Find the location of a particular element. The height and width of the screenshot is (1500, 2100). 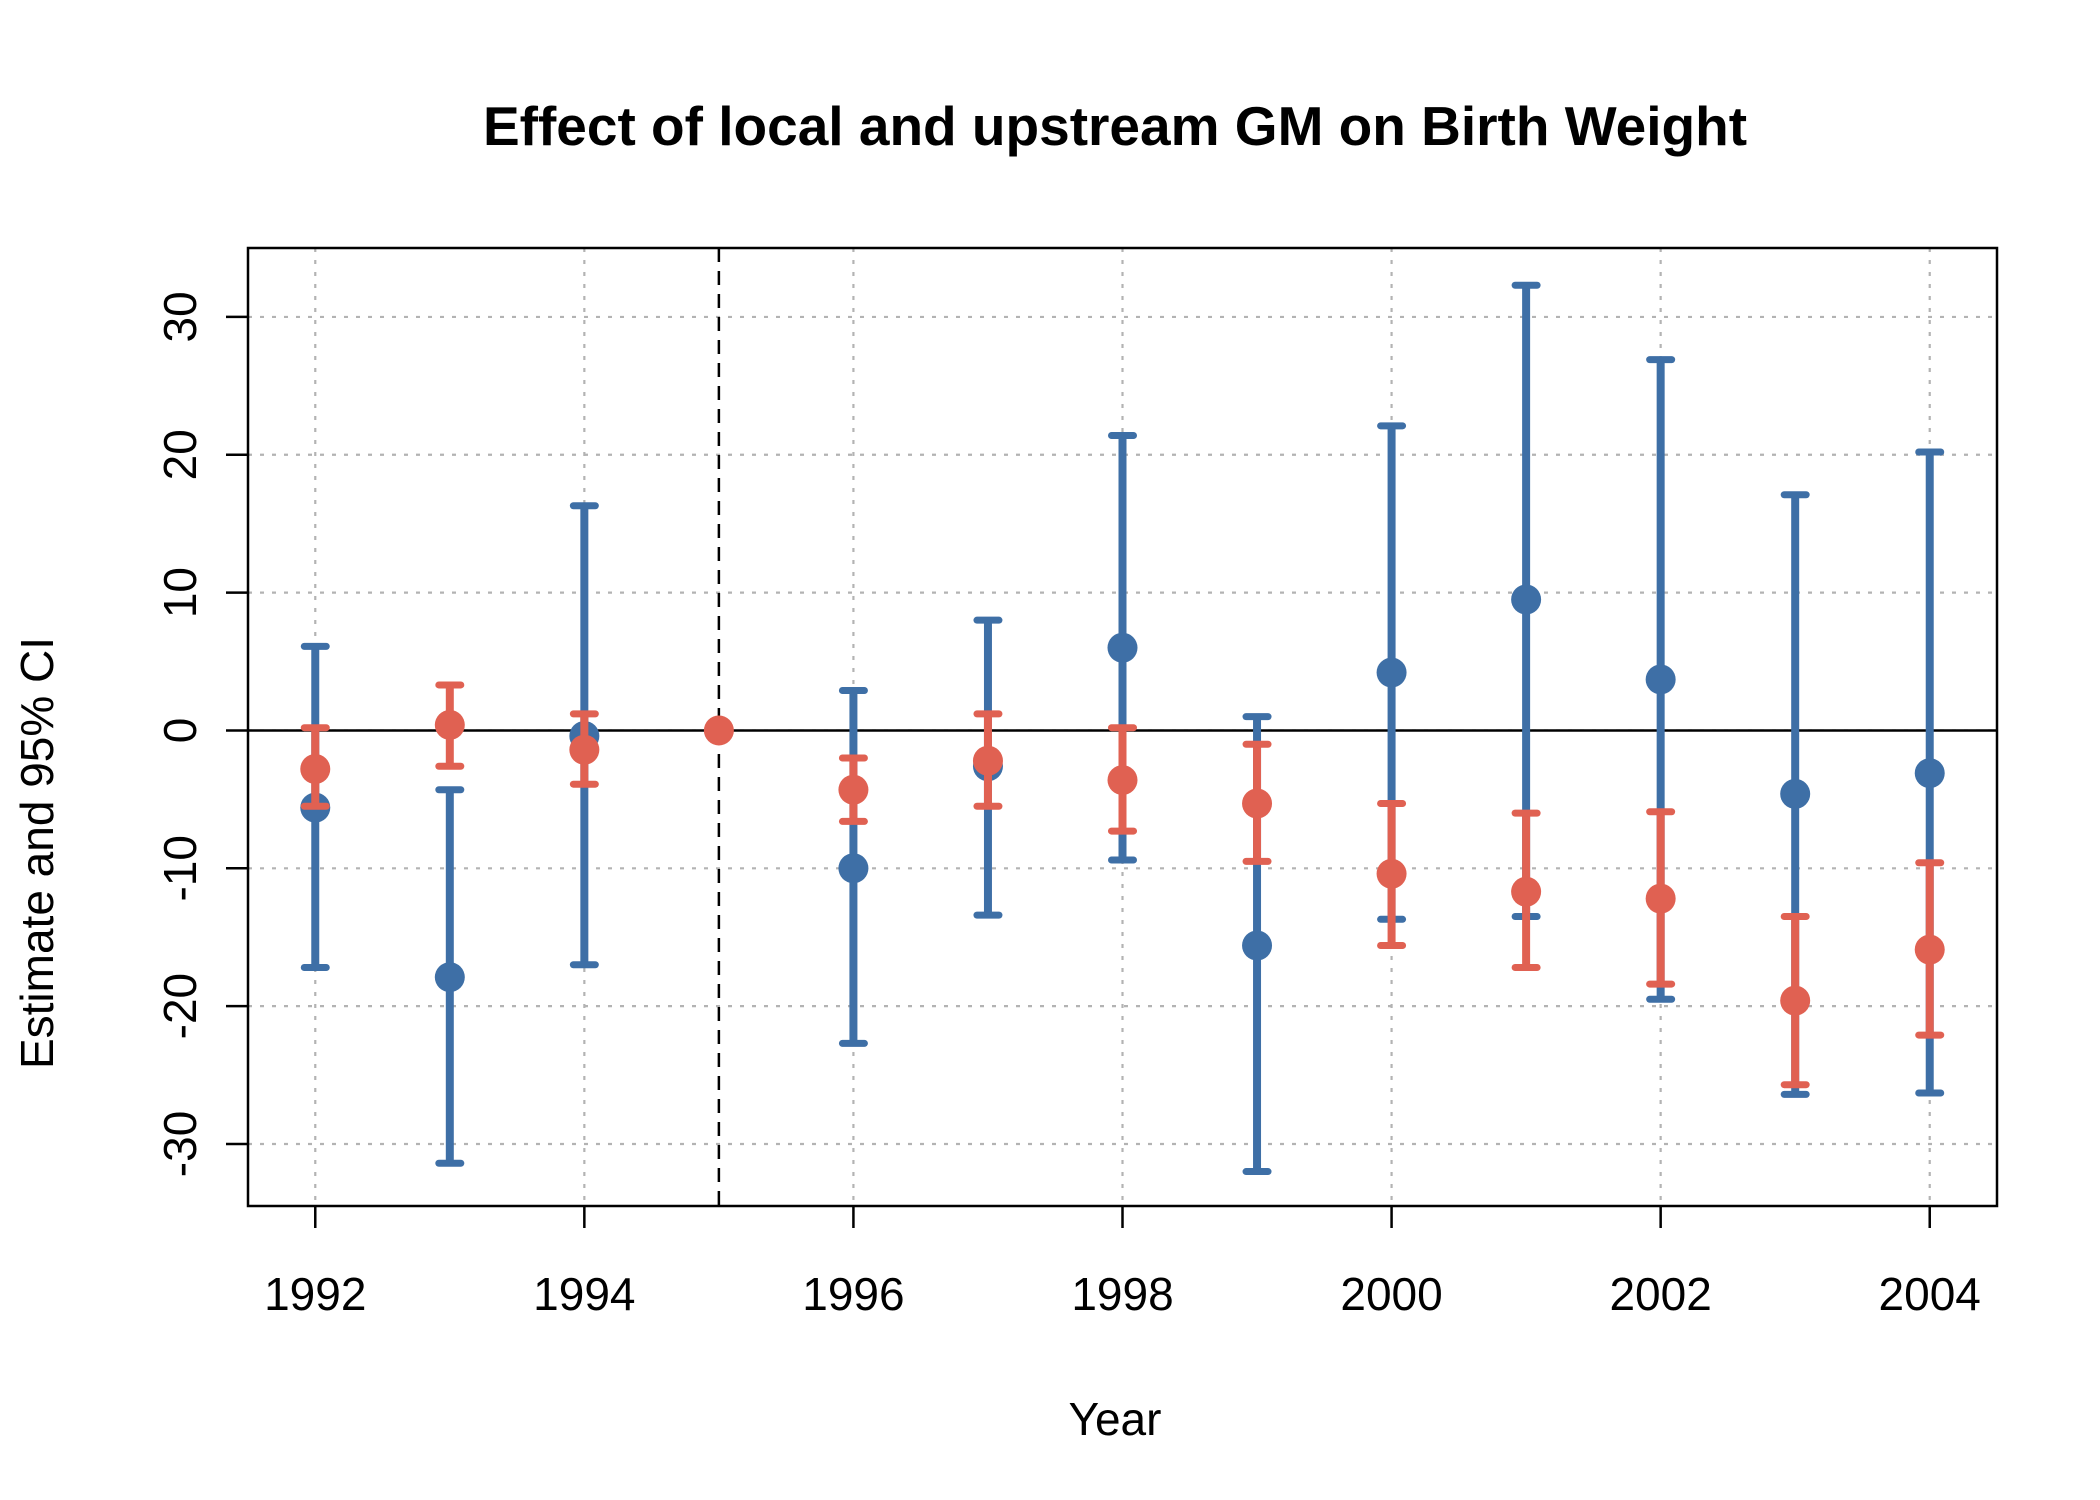

y-tick-label: -30 is located at coordinates (180, 1144).